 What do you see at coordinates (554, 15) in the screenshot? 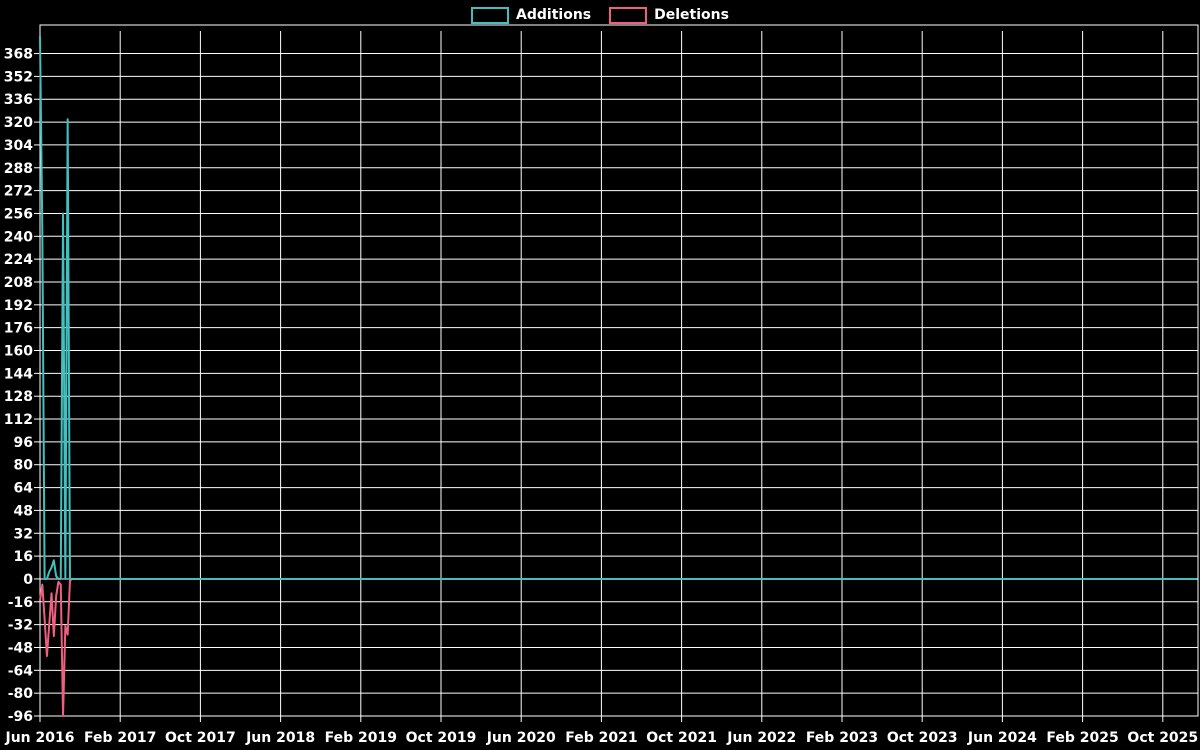
I see `legend-label-additions: Additions` at bounding box center [554, 15].